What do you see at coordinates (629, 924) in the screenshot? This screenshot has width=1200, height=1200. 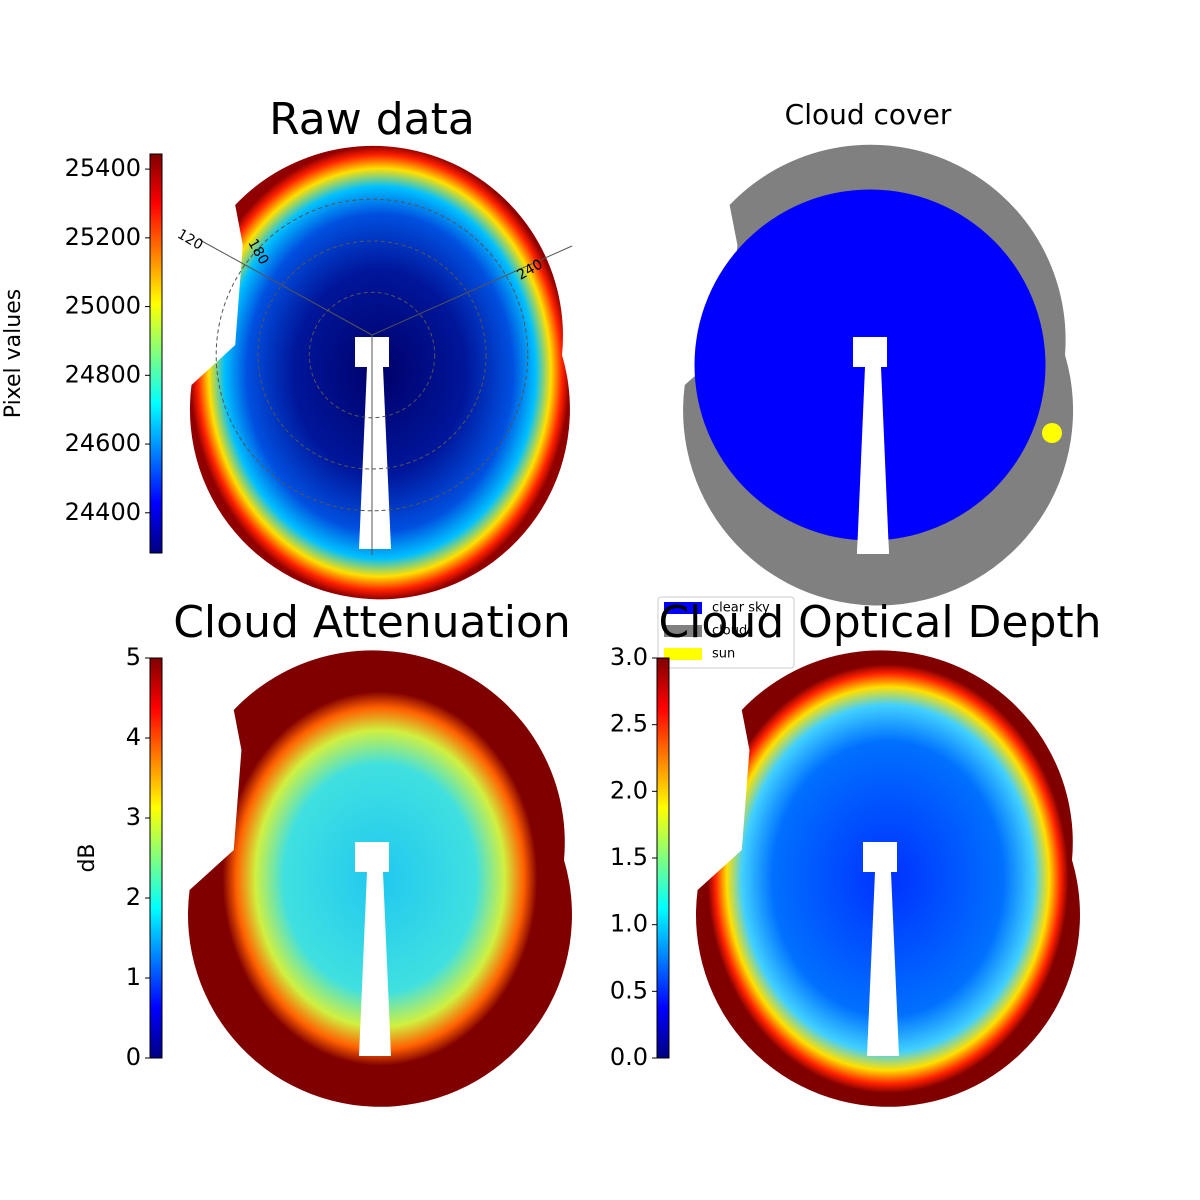 I see `colorbar-tick-label: 1.0` at bounding box center [629, 924].